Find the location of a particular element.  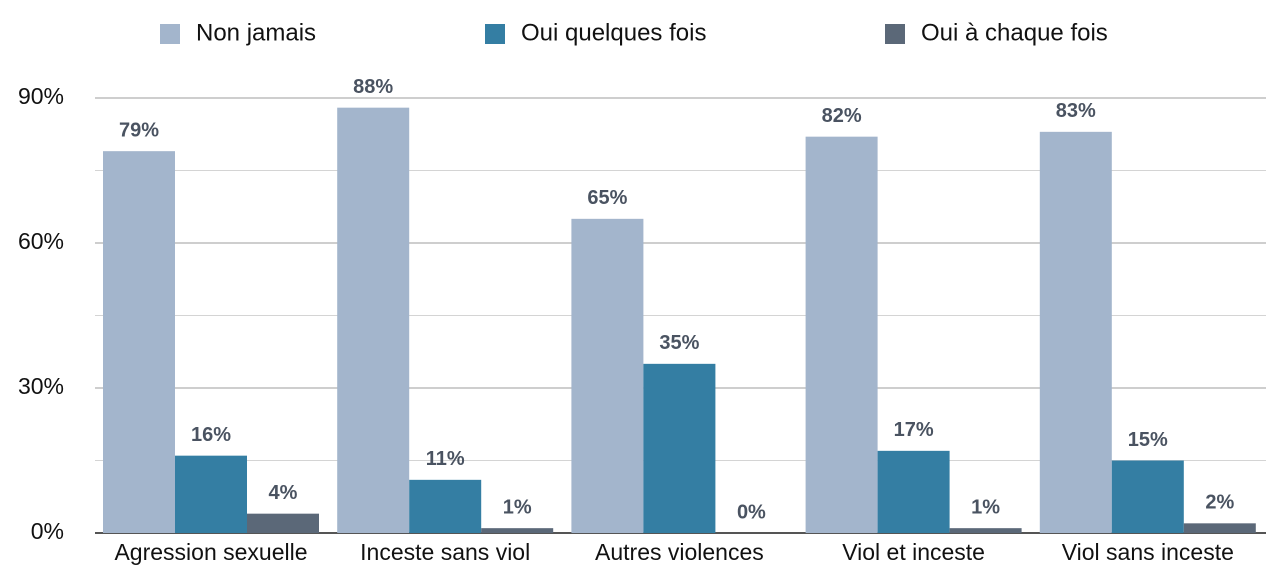

value-label: 0% is located at coordinates (751, 512).